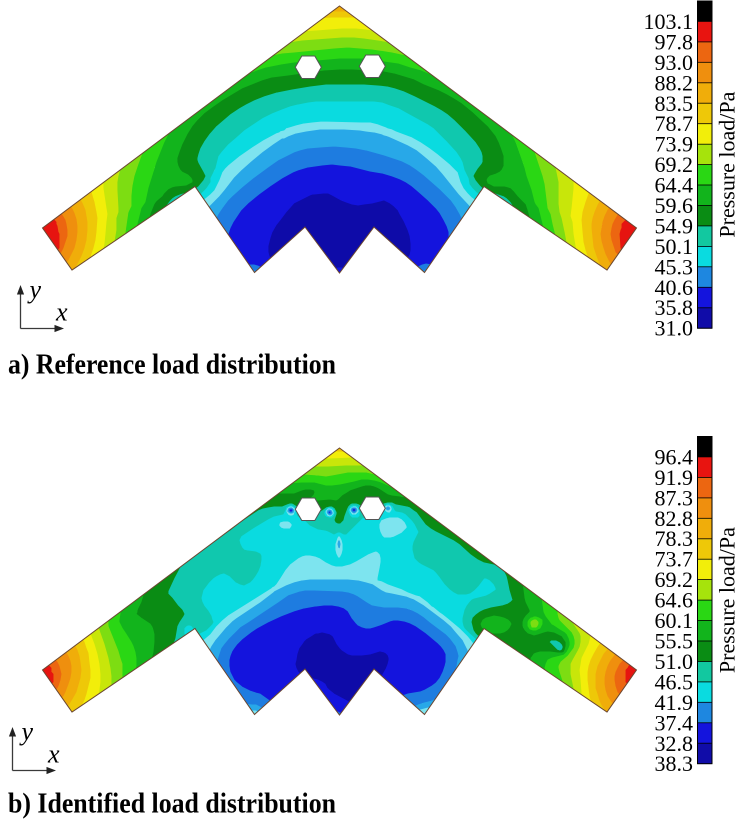  I want to click on svg-text: 78.7, so click(674, 123).